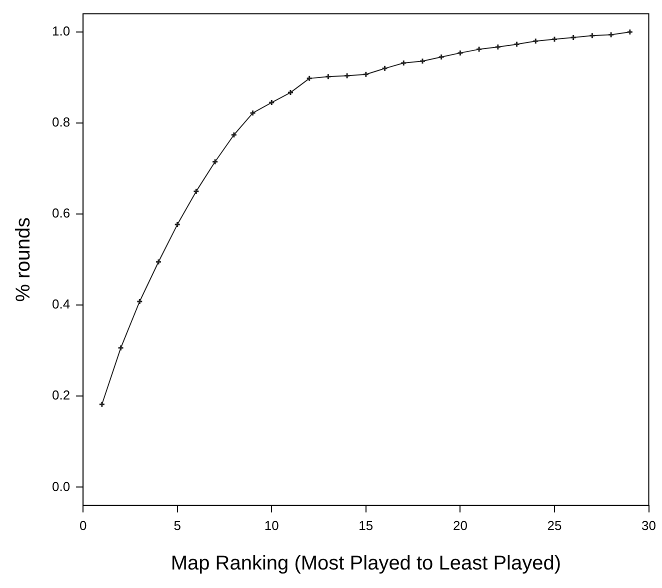 Image resolution: width=662 pixels, height=588 pixels. I want to click on y-tick-label: 0.6, so click(61, 213).